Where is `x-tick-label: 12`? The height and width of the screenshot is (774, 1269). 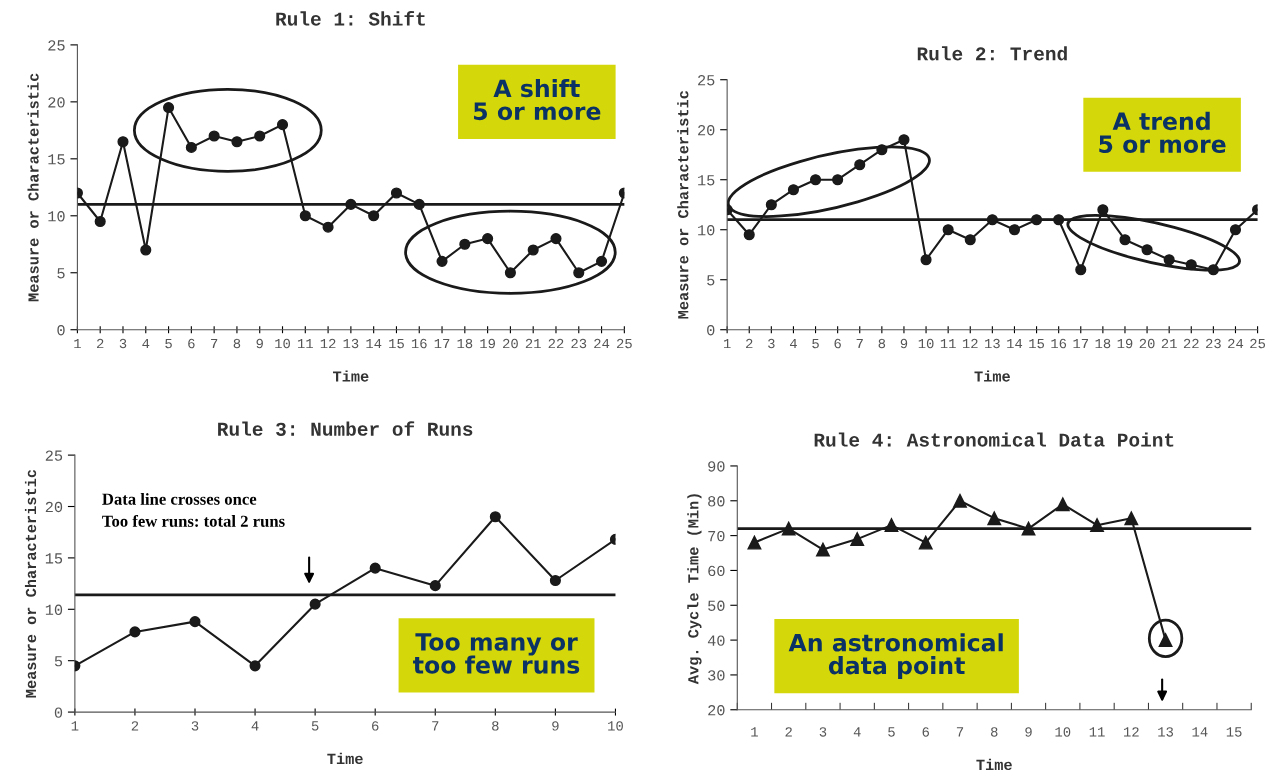 x-tick-label: 12 is located at coordinates (970, 343).